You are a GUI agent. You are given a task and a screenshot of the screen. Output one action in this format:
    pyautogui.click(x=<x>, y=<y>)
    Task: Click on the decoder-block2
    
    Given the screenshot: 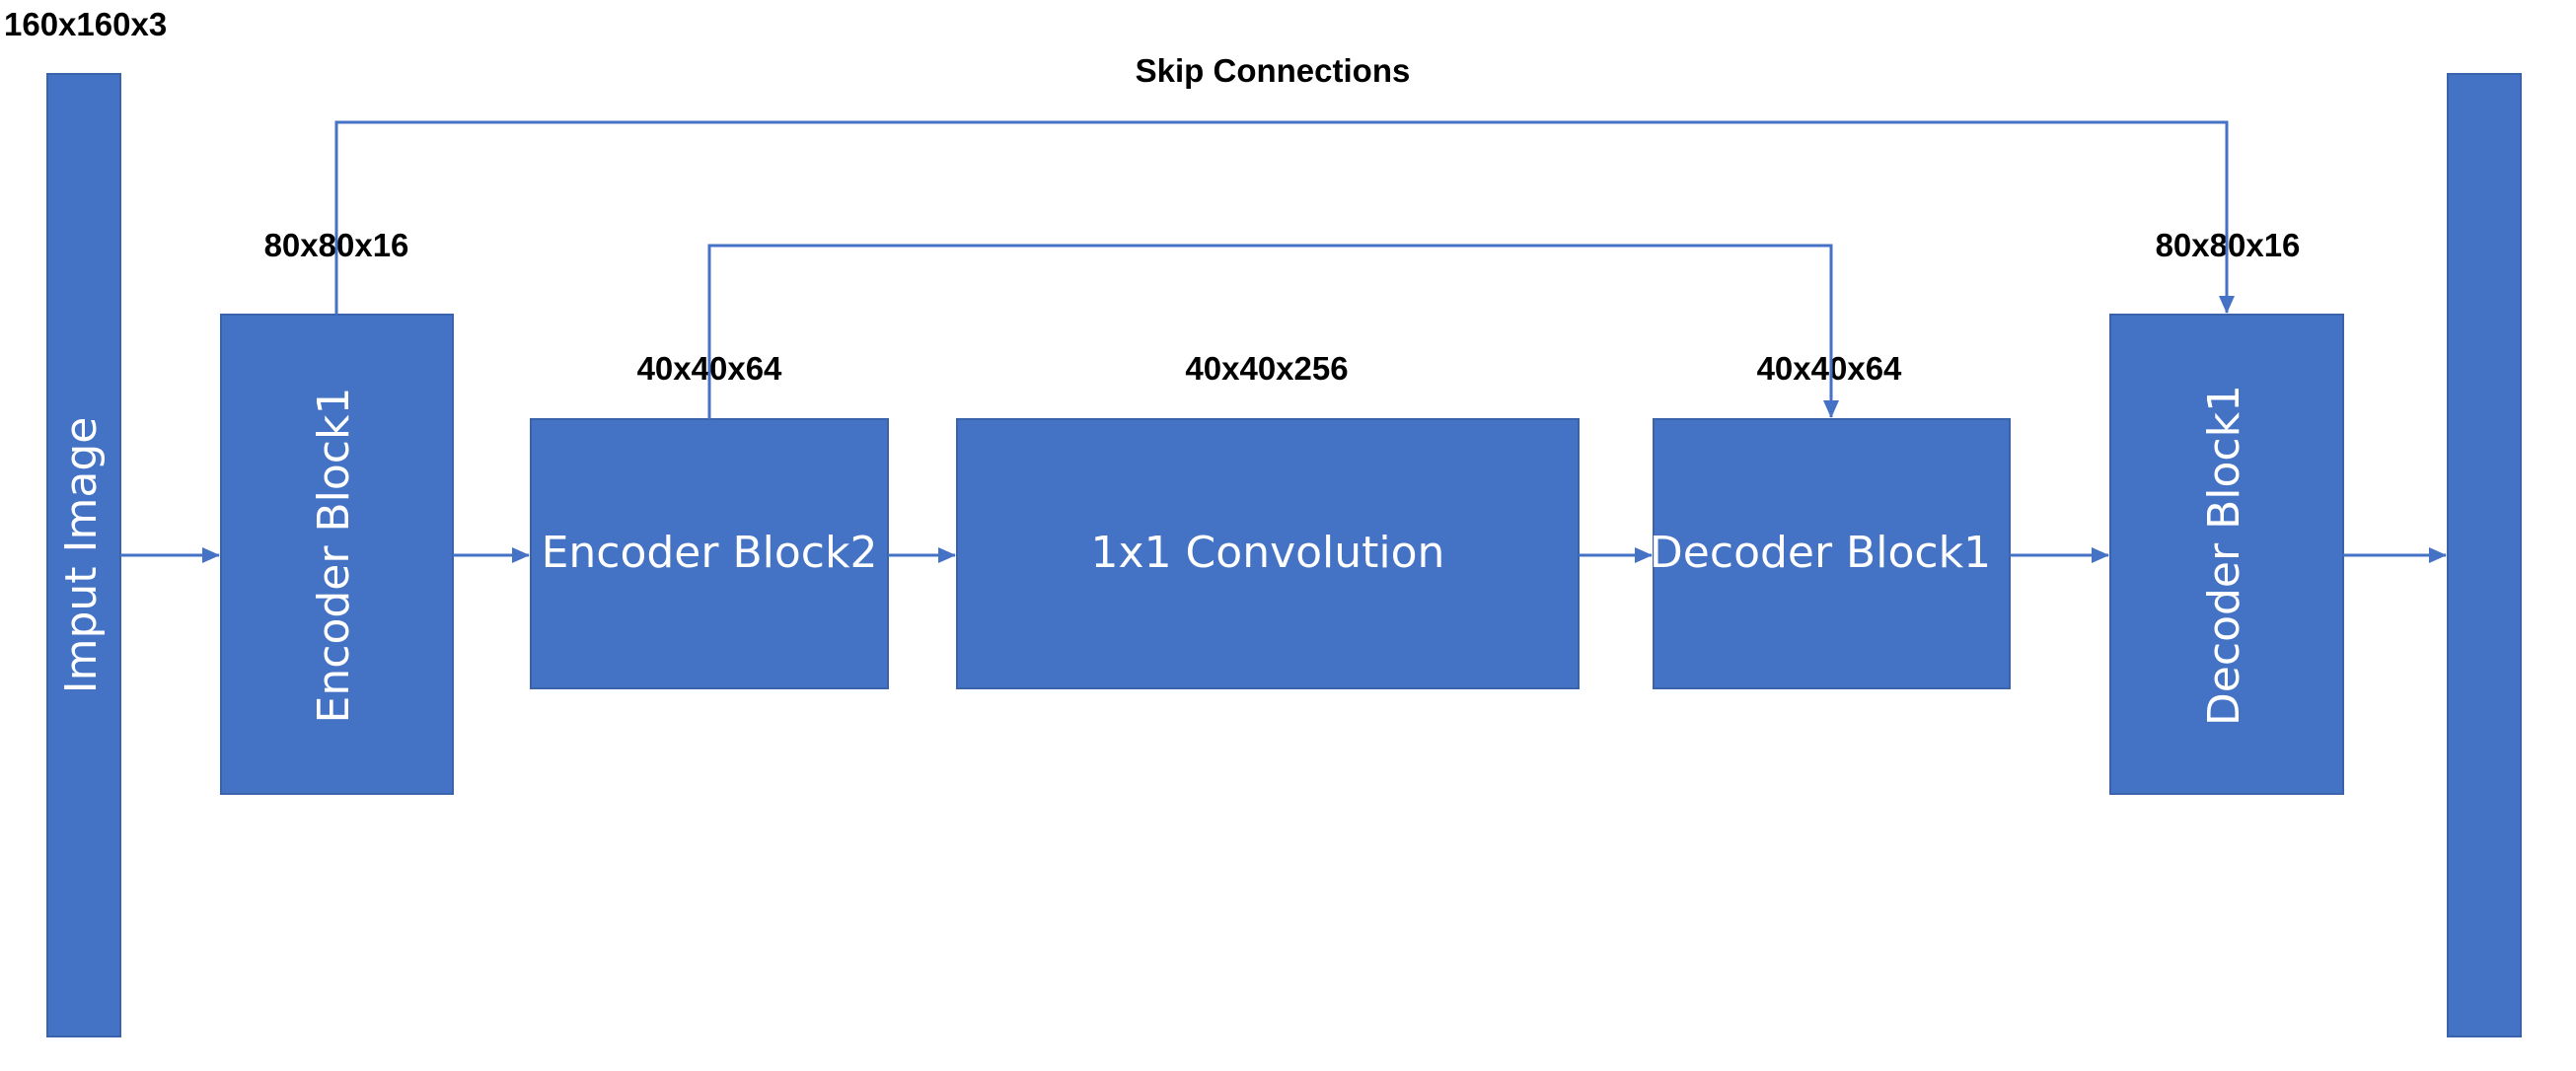 What is the action you would take?
    pyautogui.click(x=2226, y=554)
    